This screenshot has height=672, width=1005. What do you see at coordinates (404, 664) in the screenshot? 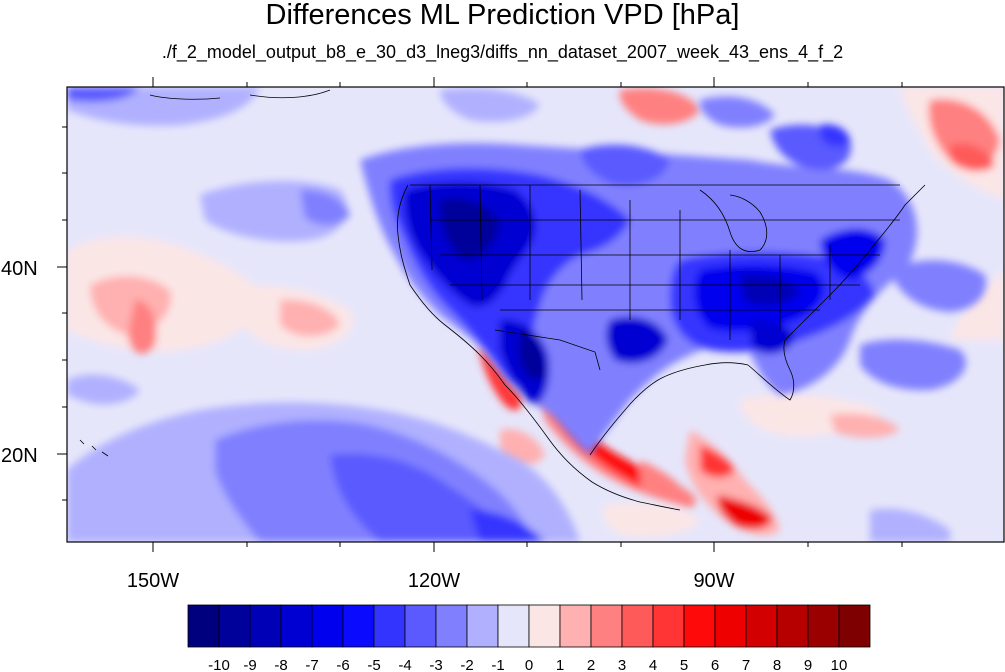
I see `colorbar-tick-label: -4` at bounding box center [404, 664].